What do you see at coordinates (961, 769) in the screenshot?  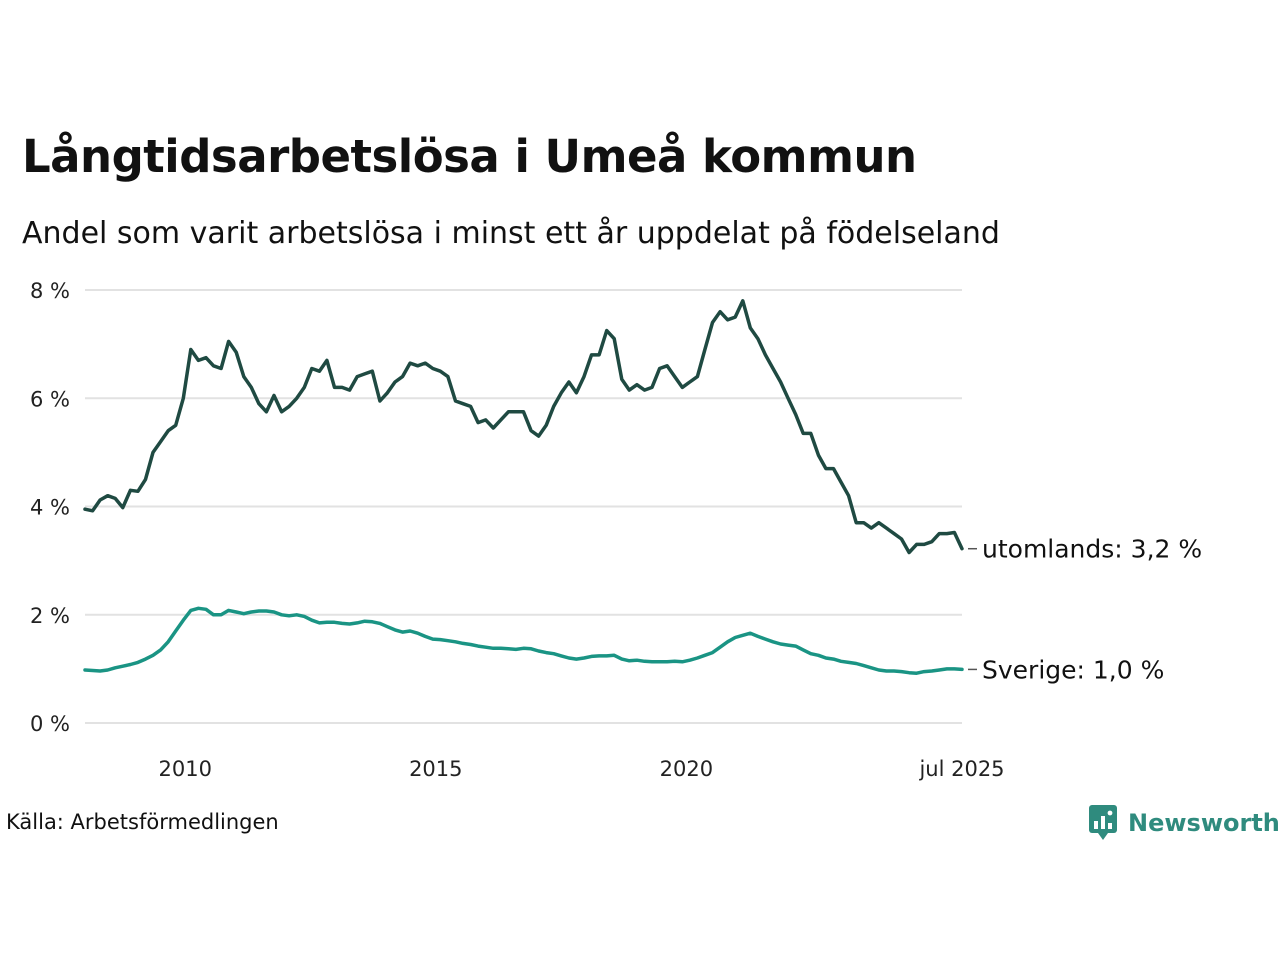 I see `x-tick-label: jul 2025` at bounding box center [961, 769].